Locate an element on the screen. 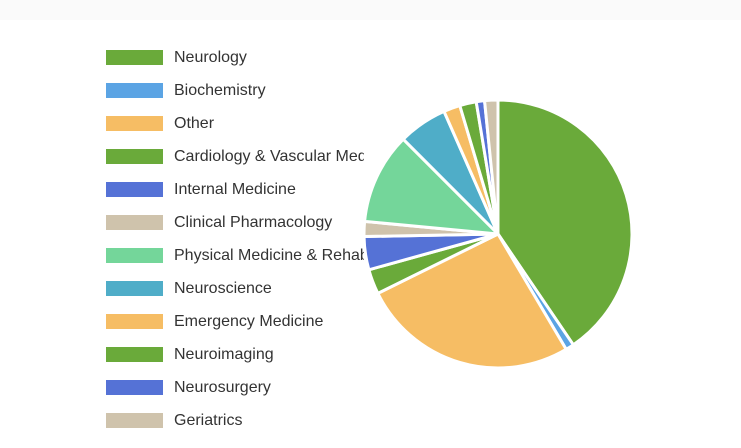 The height and width of the screenshot is (448, 741). legend-item: Neuroimaging is located at coordinates (235, 354).